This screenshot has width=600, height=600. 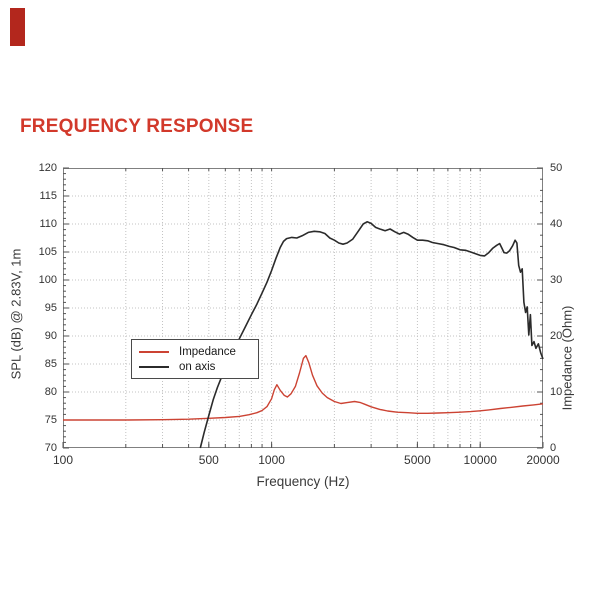 I want to click on impedance-line-swatch, so click(x=154, y=351).